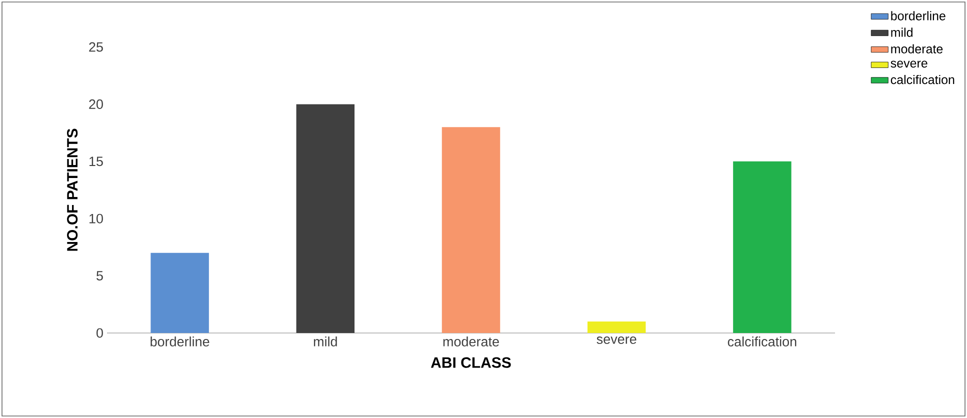 The height and width of the screenshot is (418, 967). I want to click on x-tick-label: calcification, so click(762, 341).